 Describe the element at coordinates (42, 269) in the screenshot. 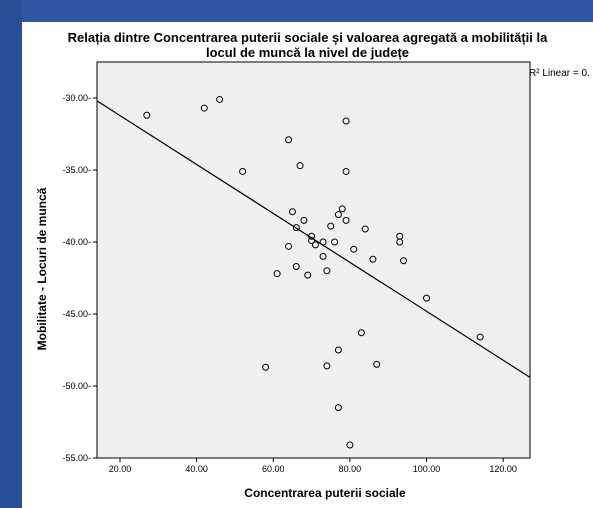

I see `y-axis-title: Mobilitate - Locuri de muncă` at that location.